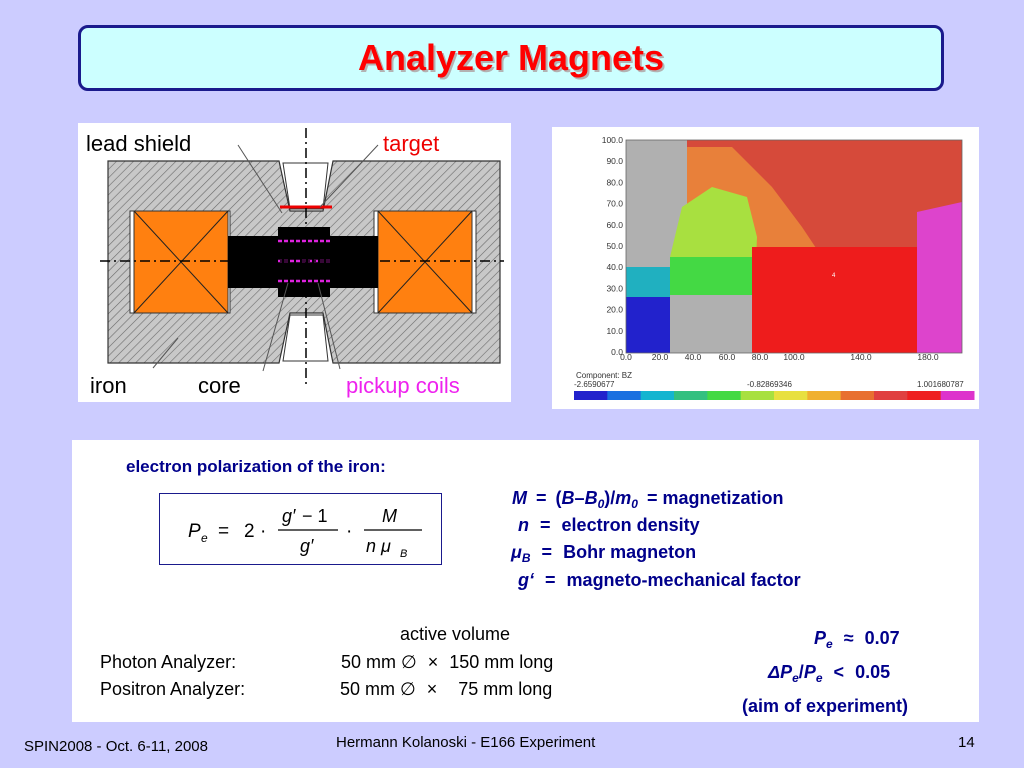 The image size is (1024, 768). Describe the element at coordinates (446, 689) in the screenshot. I see `positron-analyzer-volume: 50 mm ∅ × 75 mm long` at that location.